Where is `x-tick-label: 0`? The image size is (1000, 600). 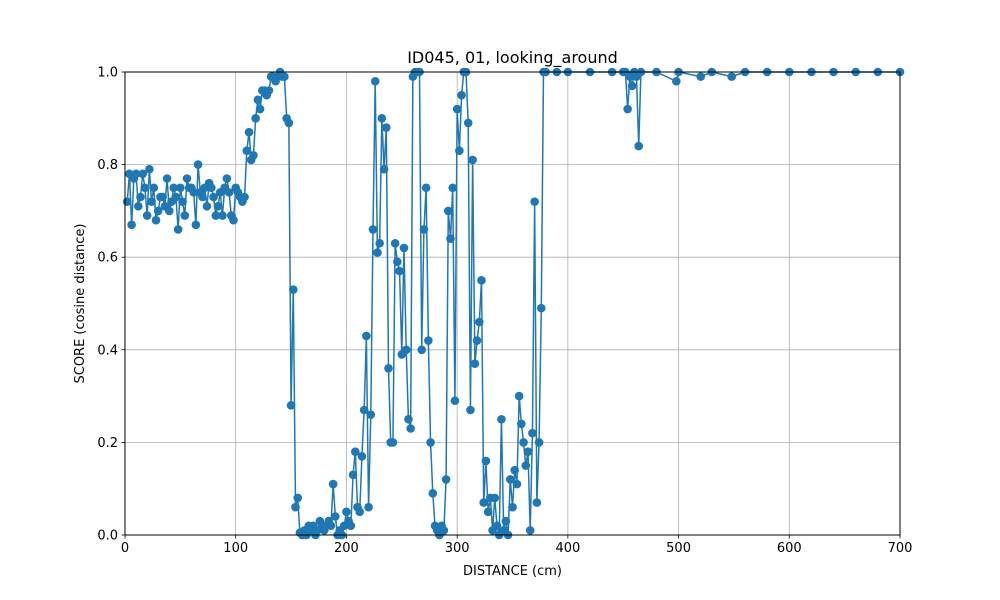 x-tick-label: 0 is located at coordinates (125, 548).